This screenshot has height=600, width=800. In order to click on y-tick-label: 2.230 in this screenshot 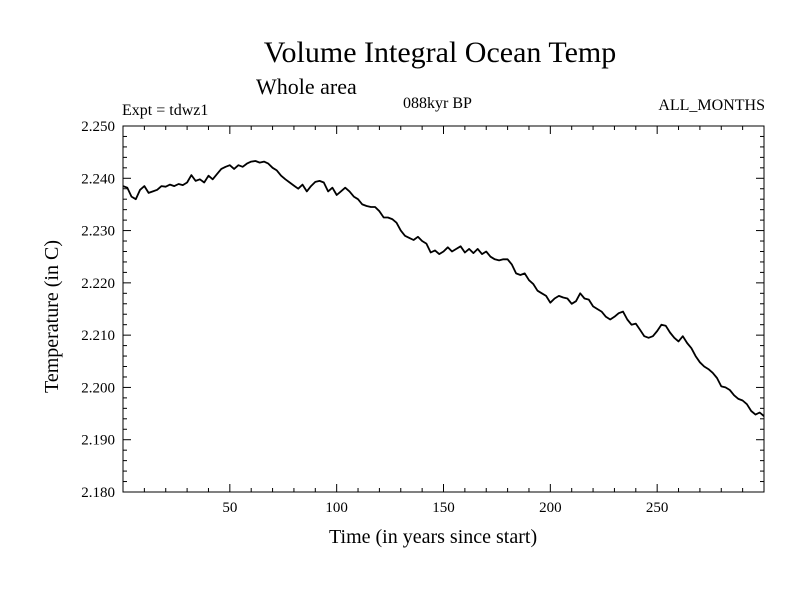, I will do `click(98, 232)`.